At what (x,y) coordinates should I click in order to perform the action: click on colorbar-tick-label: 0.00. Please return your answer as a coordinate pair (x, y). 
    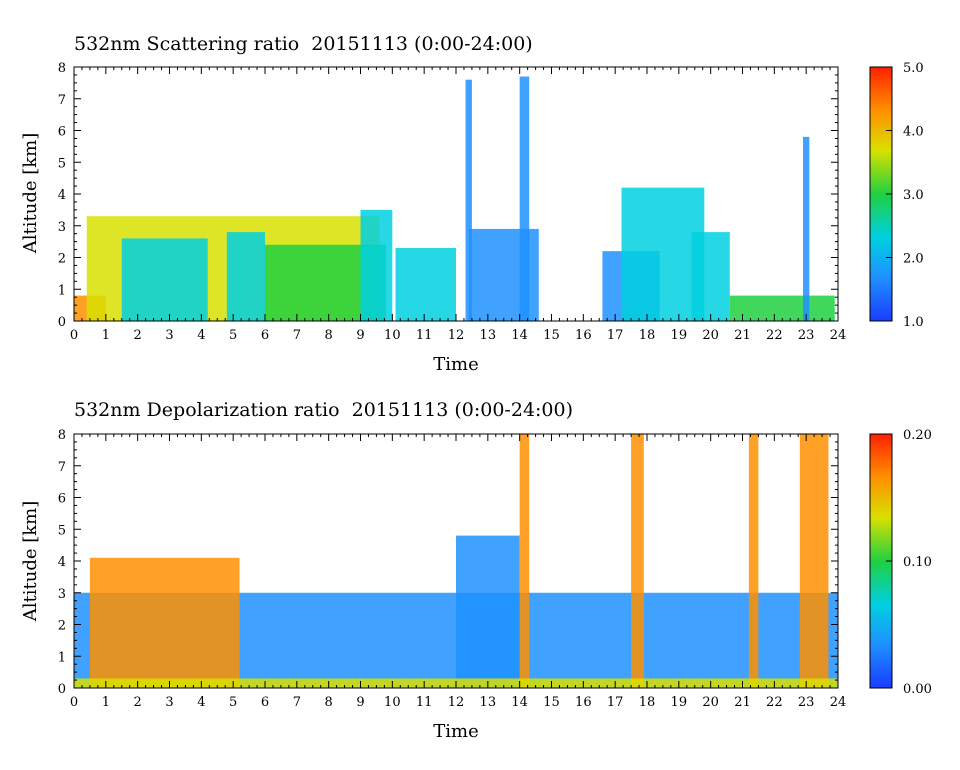
    Looking at the image, I should click on (917, 689).